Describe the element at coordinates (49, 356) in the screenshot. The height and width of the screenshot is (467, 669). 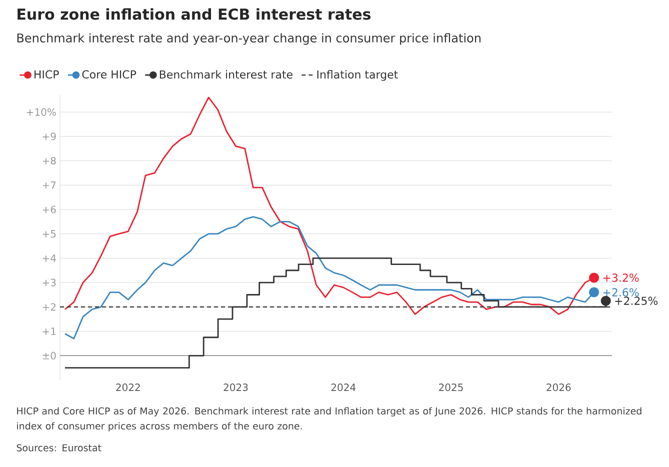
I see `y-tick-label: ±0` at that location.